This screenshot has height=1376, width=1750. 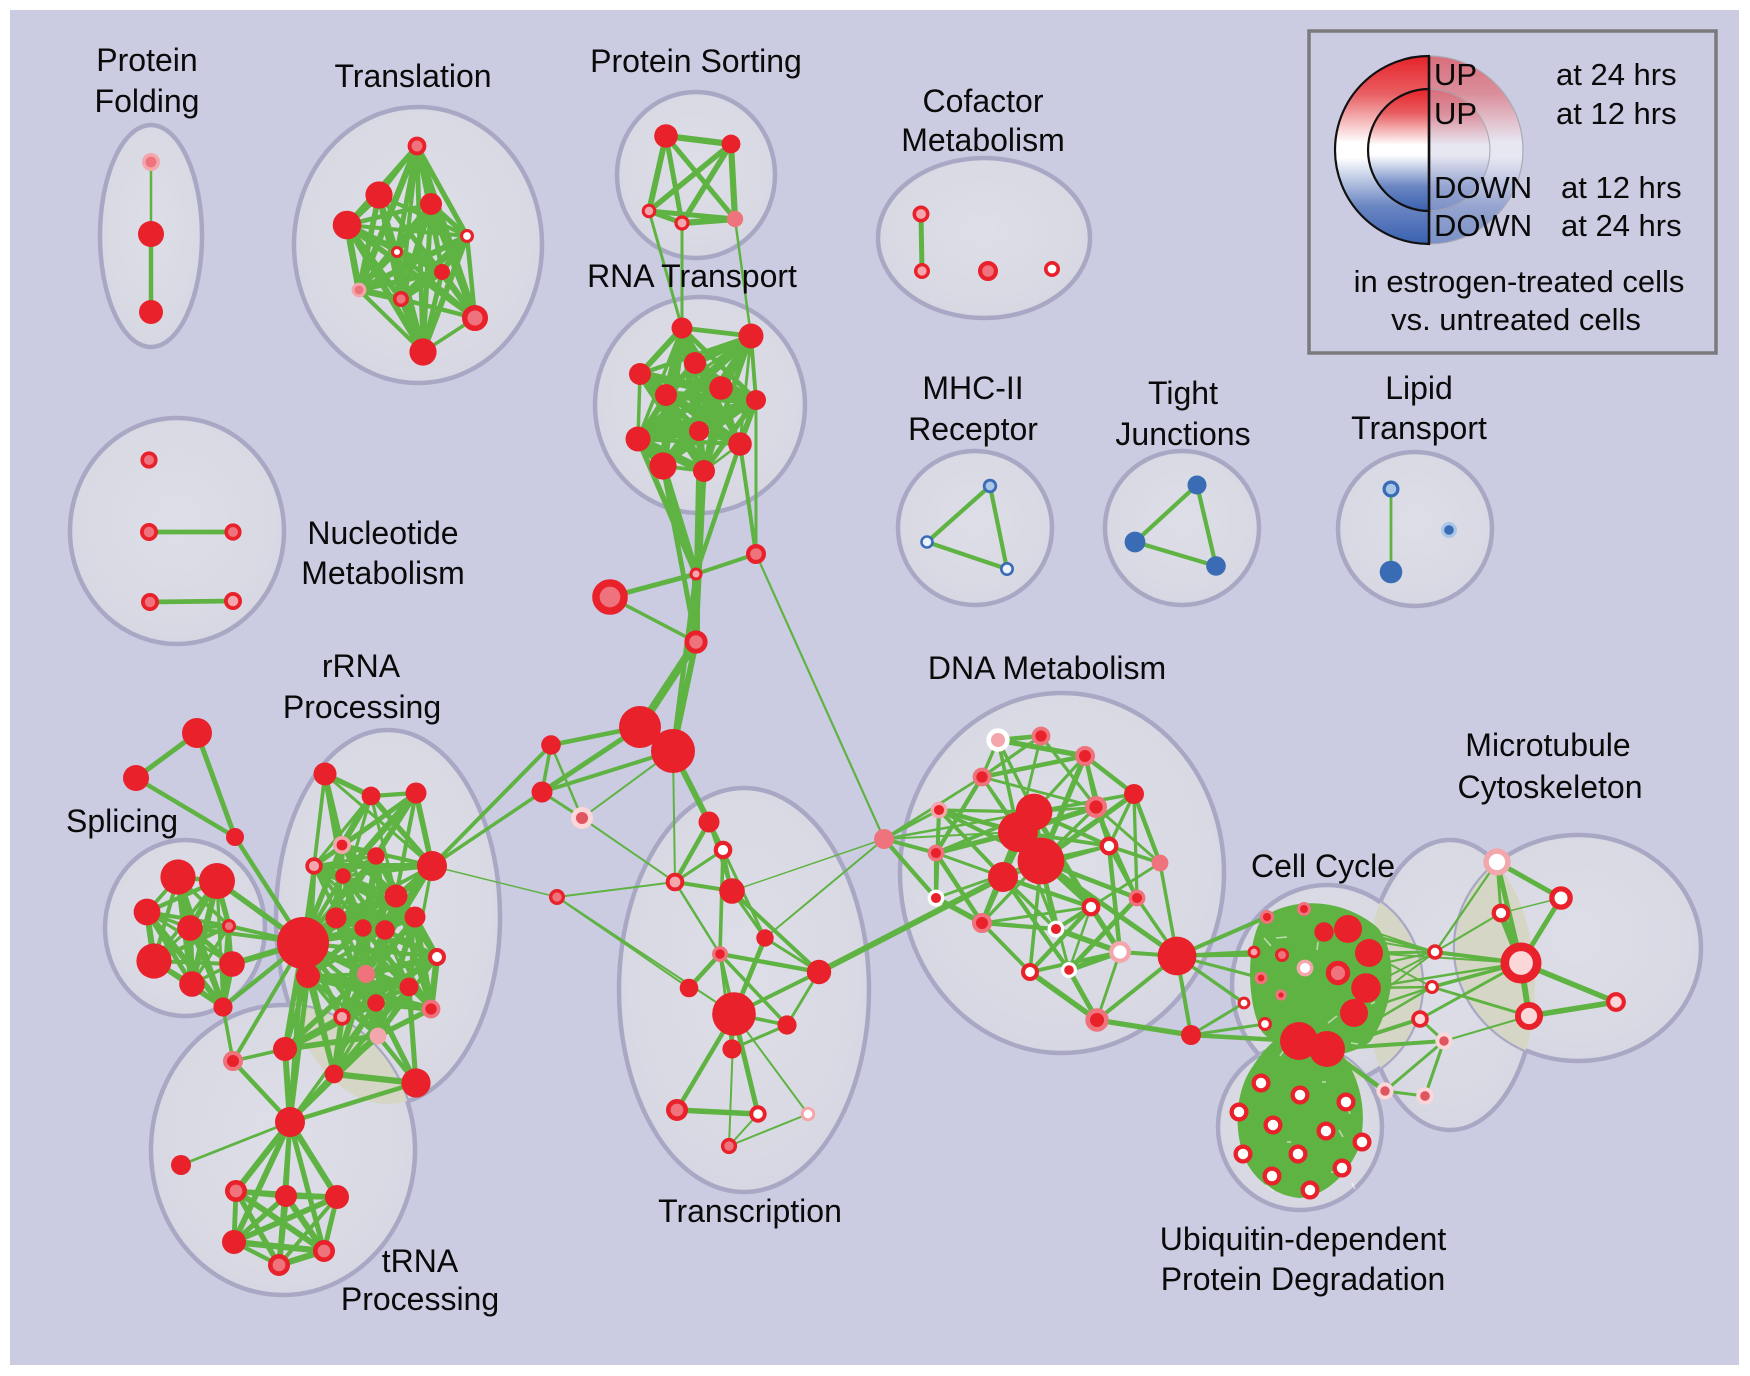 What do you see at coordinates (983, 101) in the screenshot?
I see `svg-text: Cofactor` at bounding box center [983, 101].